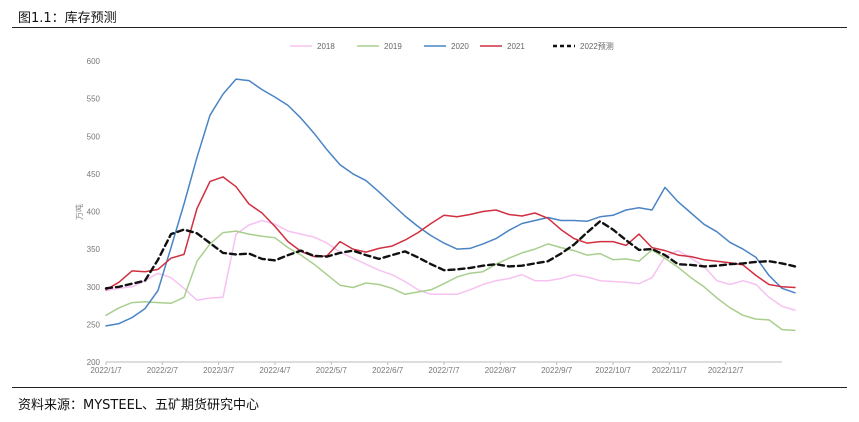 The height and width of the screenshot is (422, 859). I want to click on legend-label: 2022预测, so click(597, 46).